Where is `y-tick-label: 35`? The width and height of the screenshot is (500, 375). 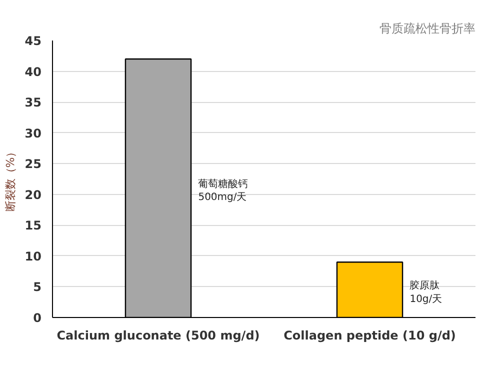
y-tick-label: 35 is located at coordinates (33, 103).